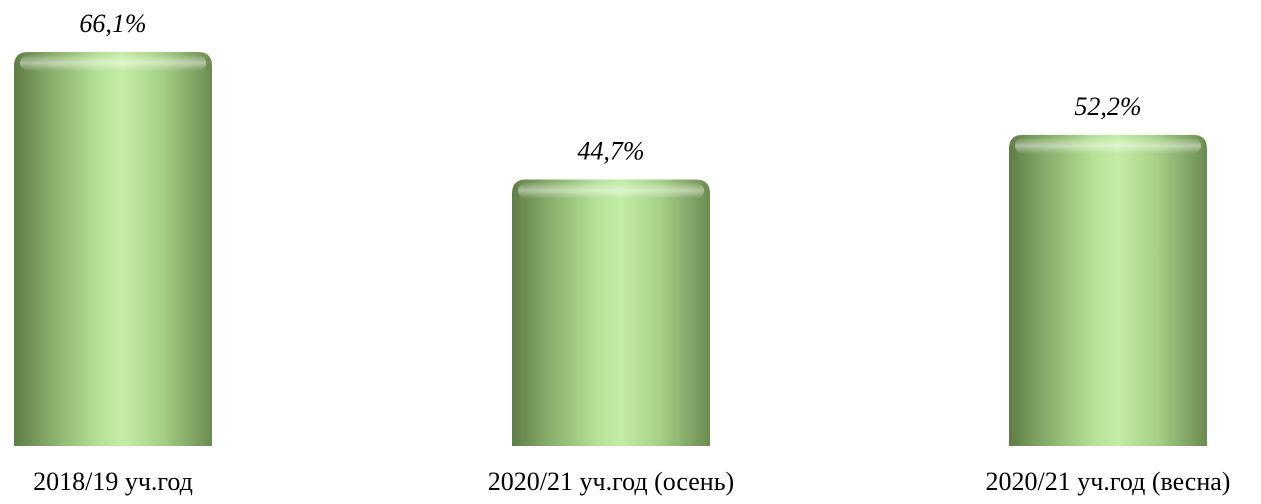 This screenshot has height=504, width=1261. What do you see at coordinates (611, 481) in the screenshot?
I see `category-label-2: 2020/21 уч.год (осень)` at bounding box center [611, 481].